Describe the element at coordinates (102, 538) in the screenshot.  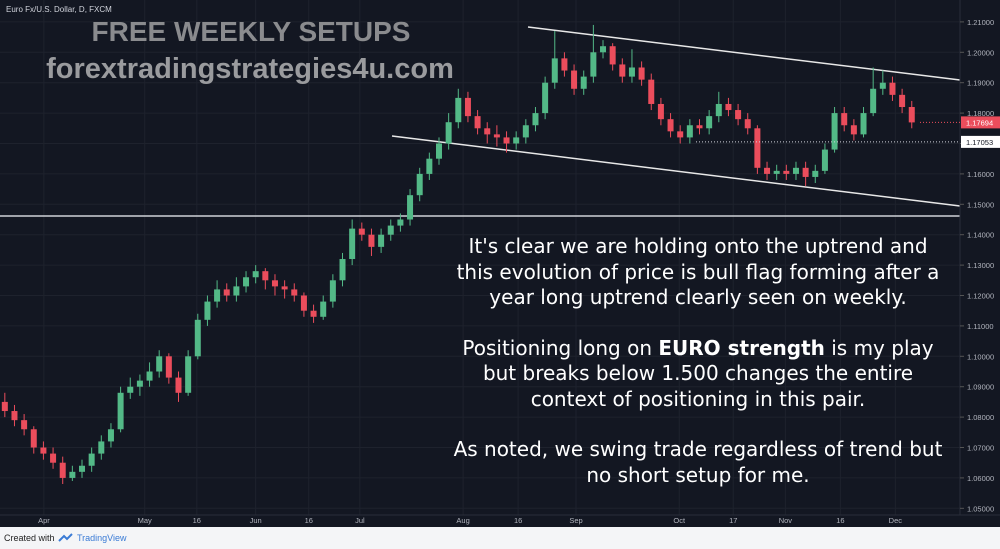
I see `footer-brand: TradingView` at that location.